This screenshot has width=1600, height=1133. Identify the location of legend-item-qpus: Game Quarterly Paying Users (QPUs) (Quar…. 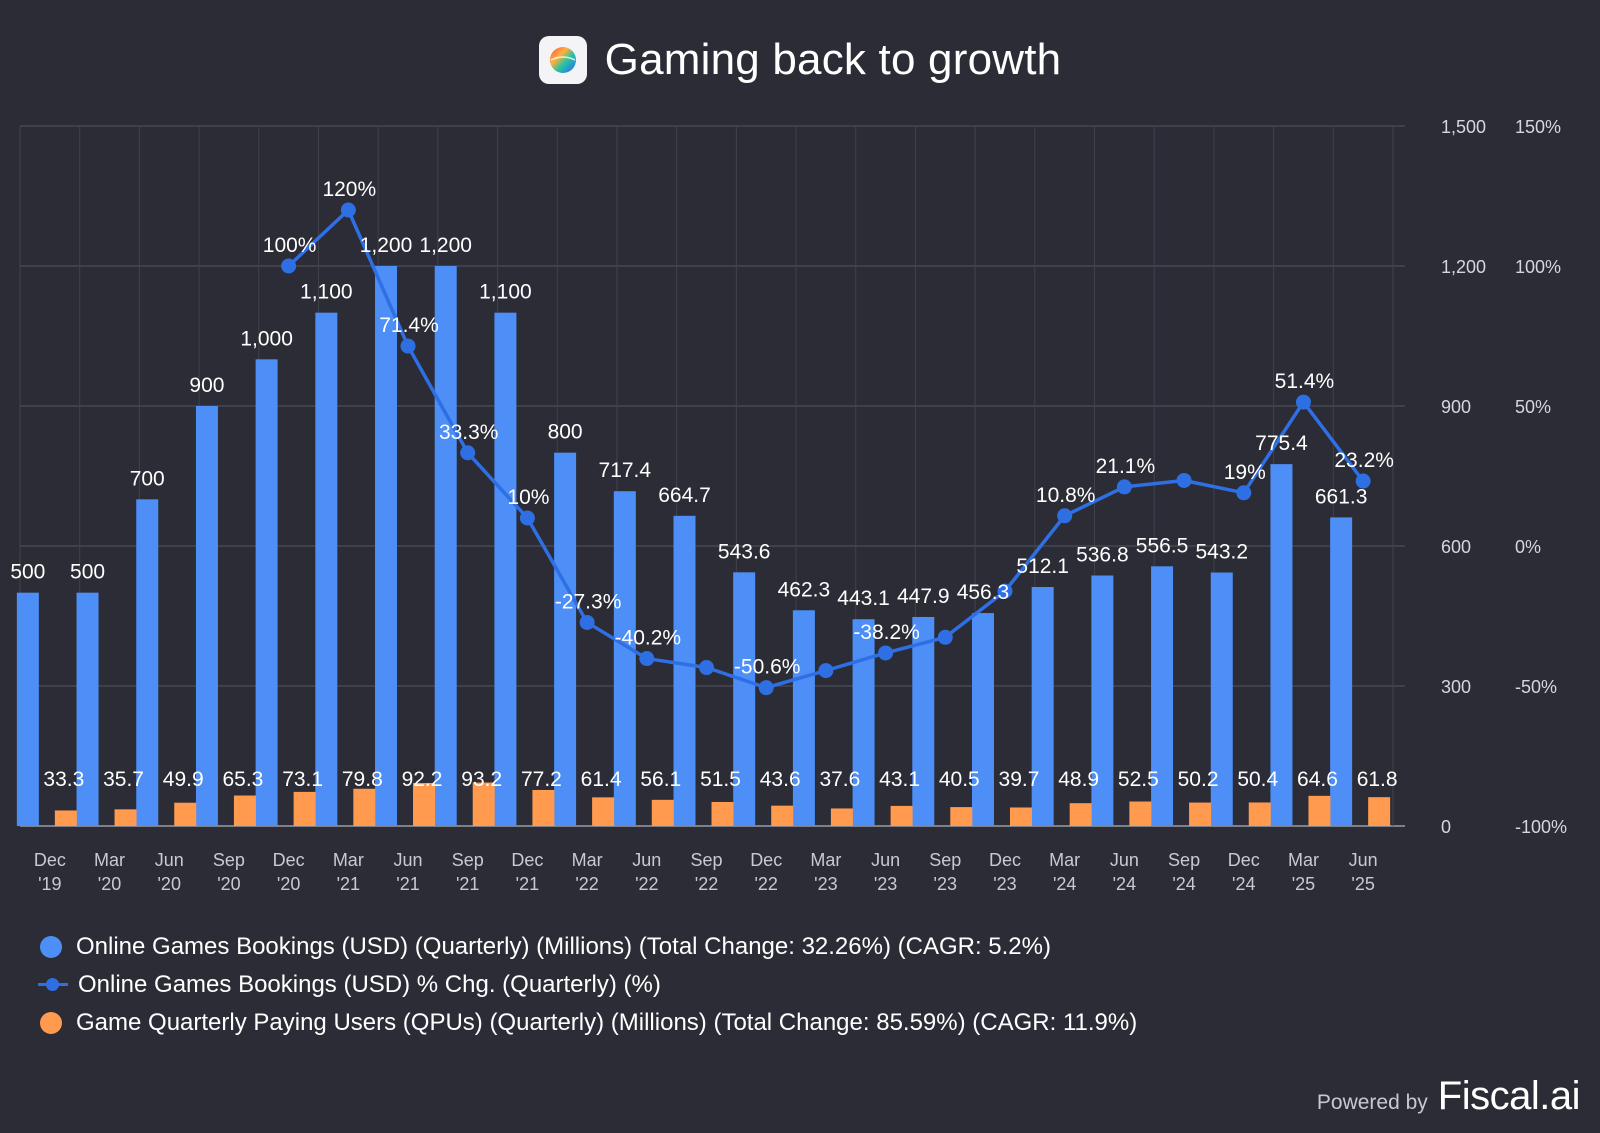
(587, 1023).